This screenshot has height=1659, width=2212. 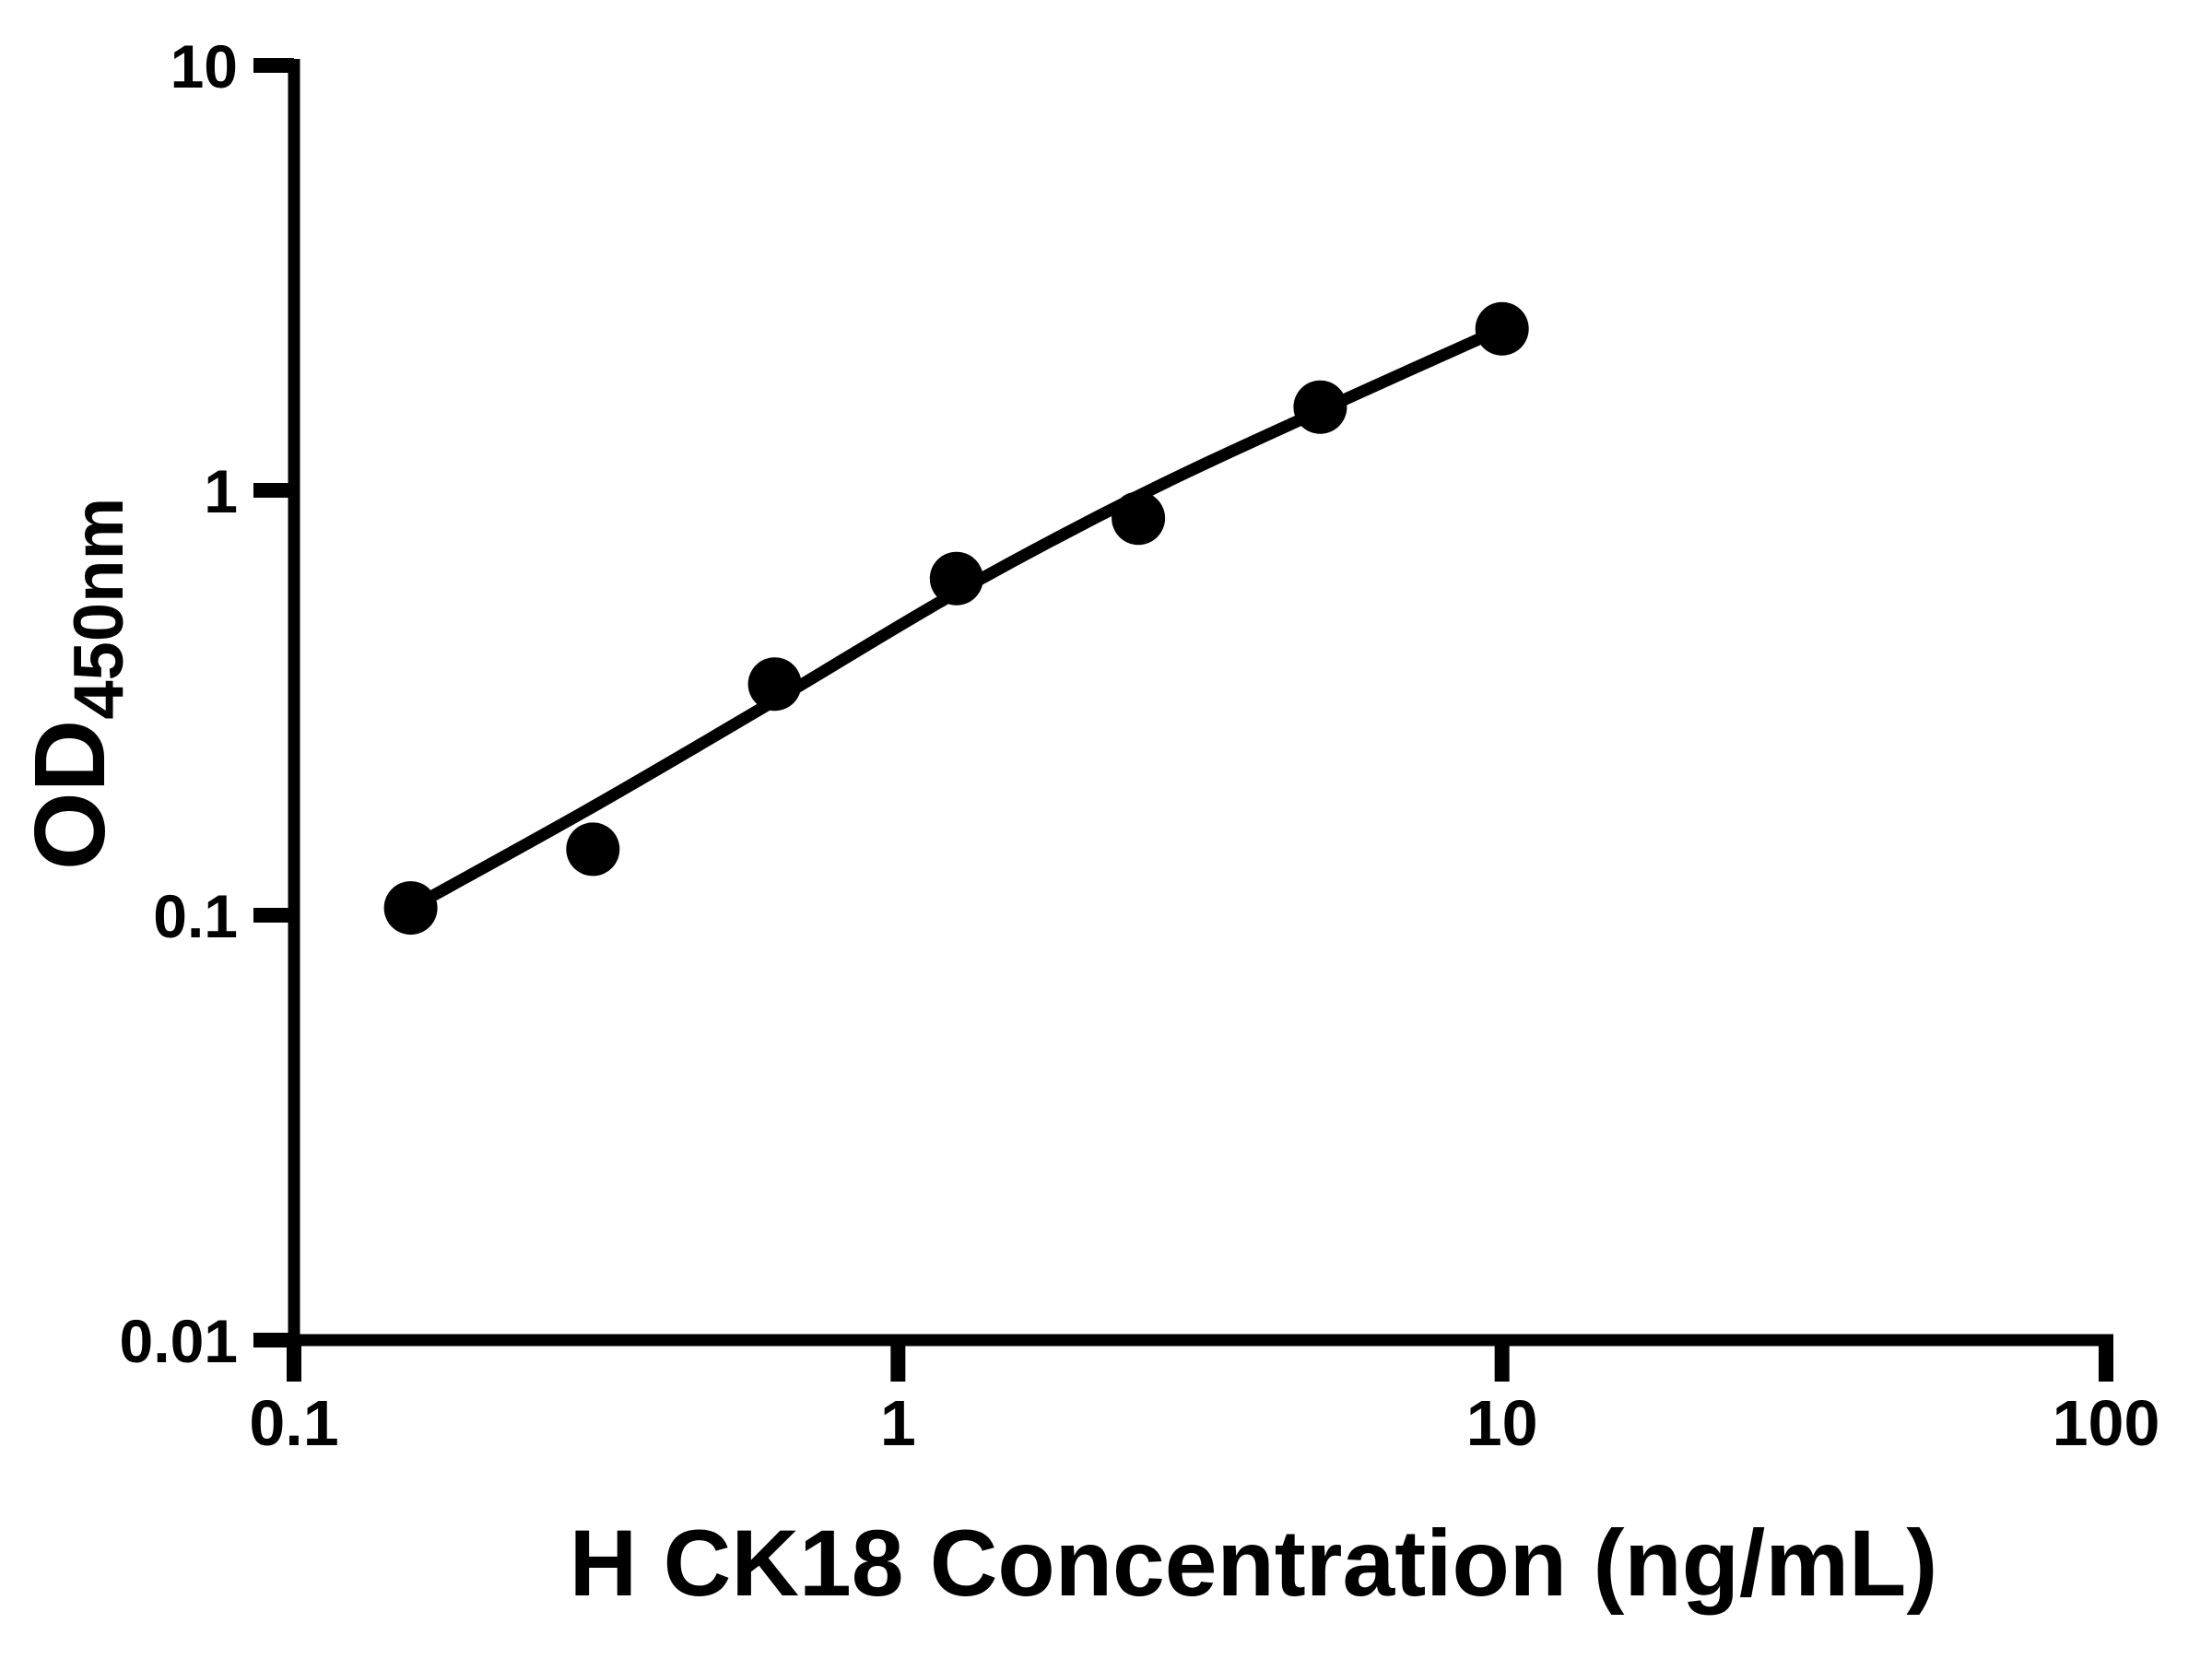 I want to click on x-tick-label: 10, so click(x=1502, y=1423).